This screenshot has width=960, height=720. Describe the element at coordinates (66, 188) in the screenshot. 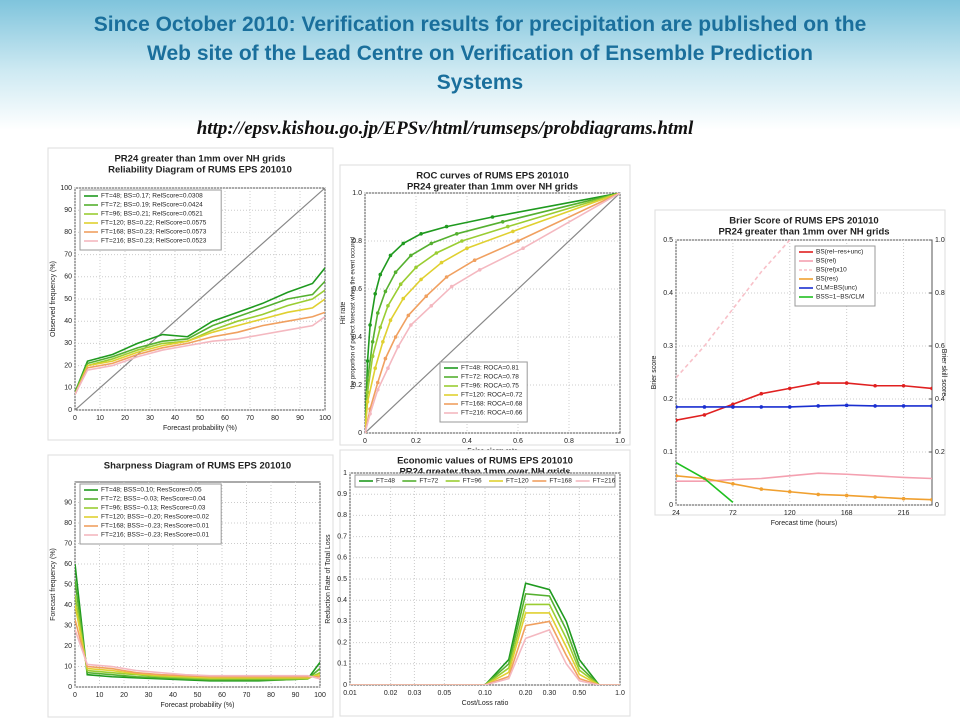

I see `y-tick-label: 100` at that location.